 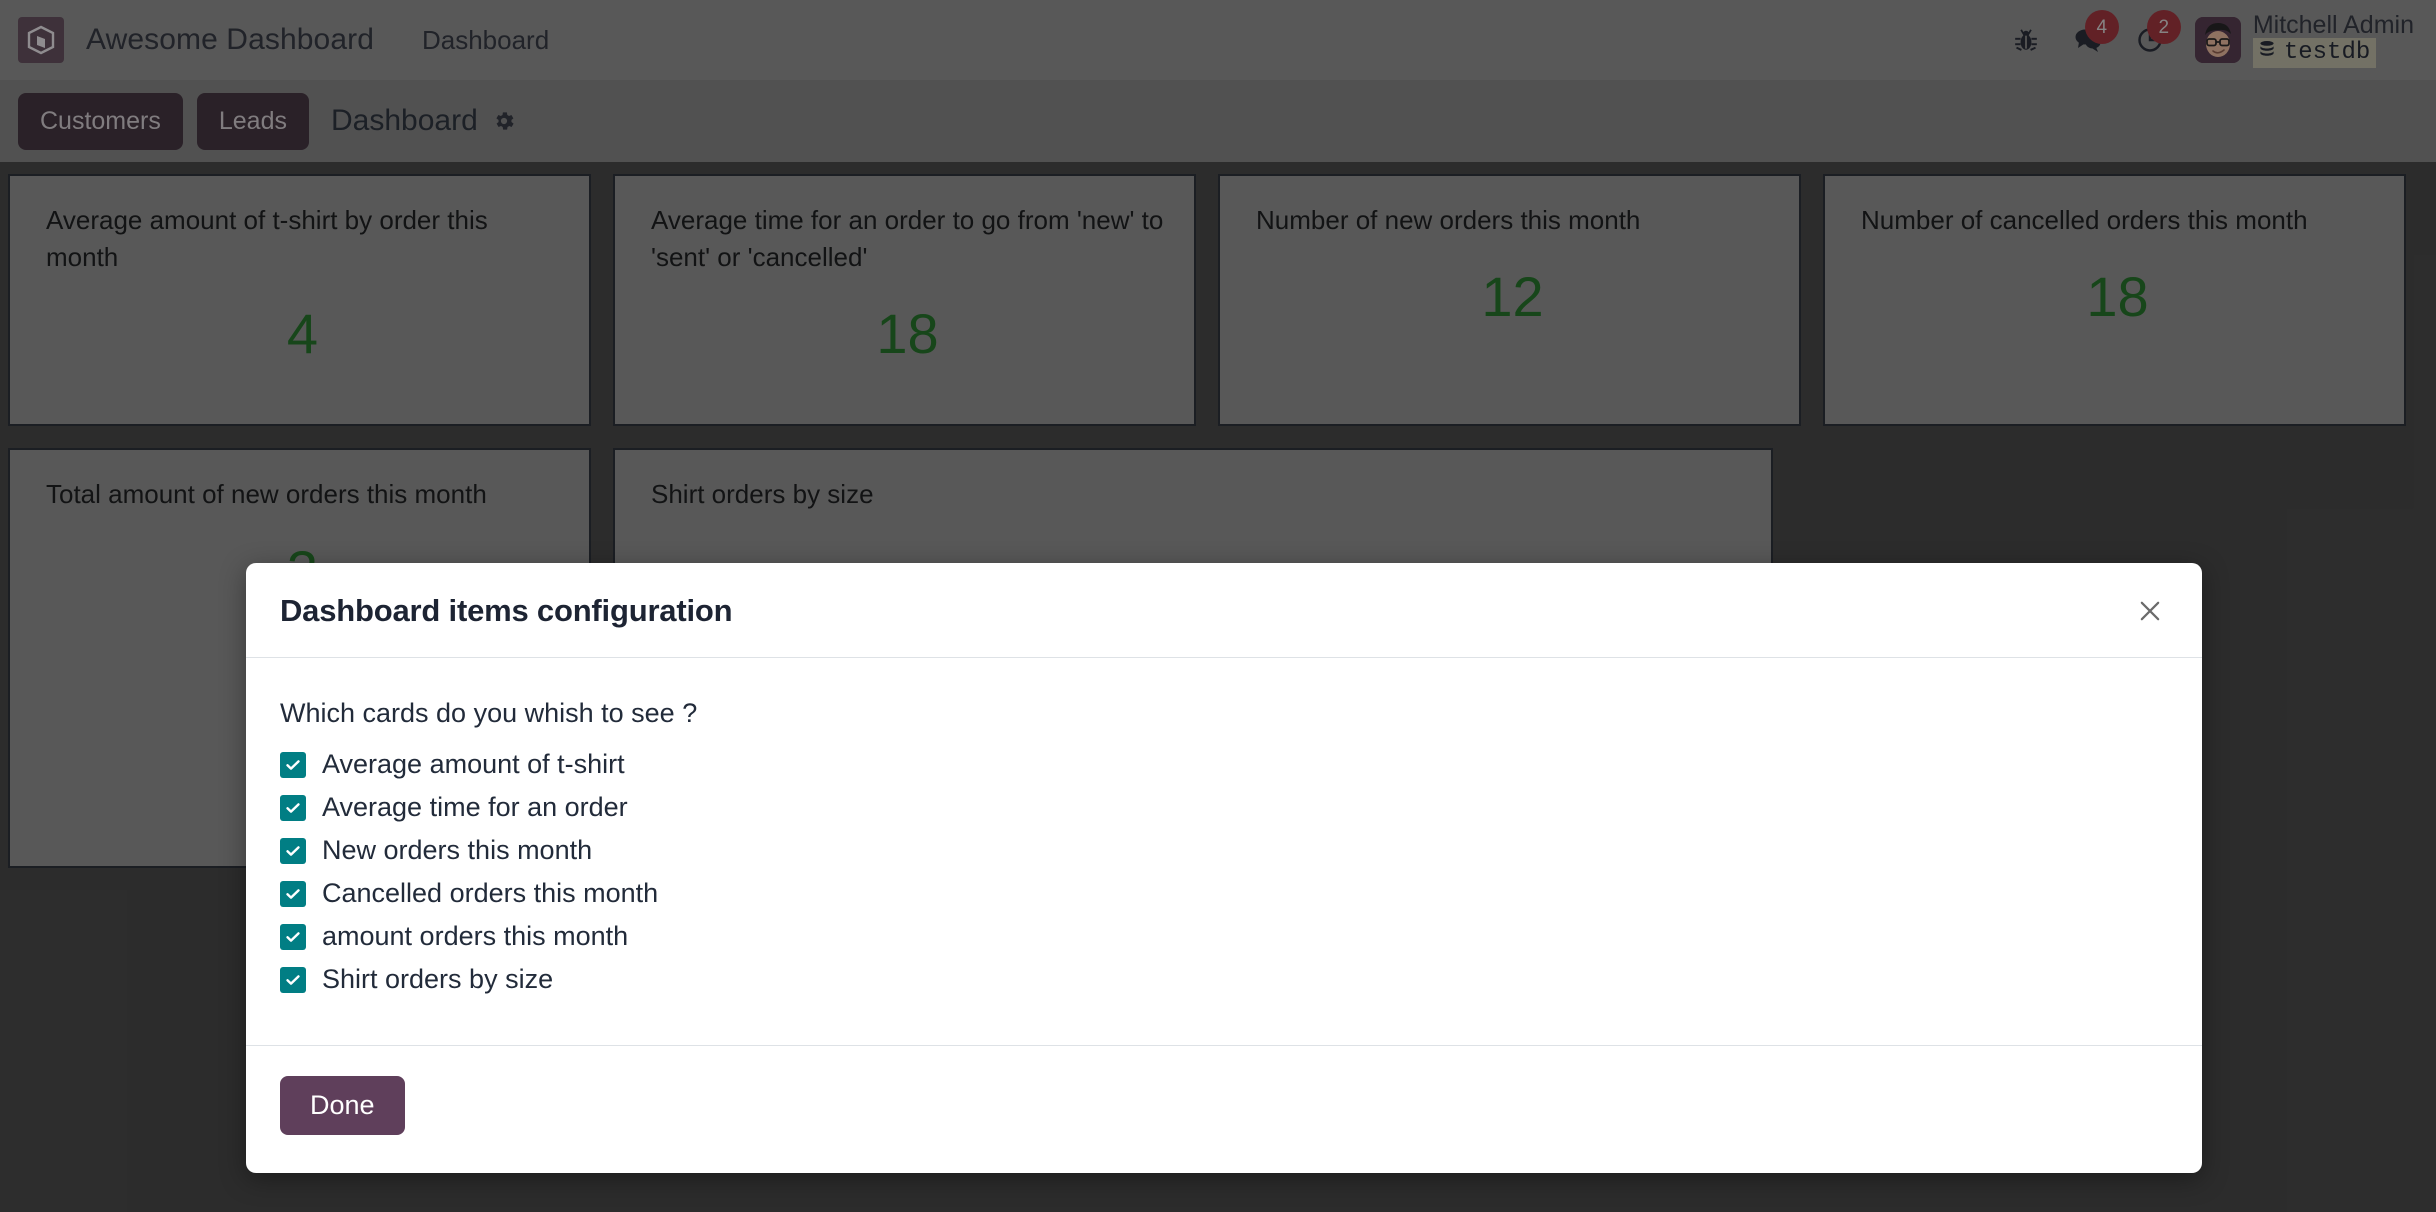 I want to click on nav-menu-dashboard: Dashboard, so click(x=485, y=39).